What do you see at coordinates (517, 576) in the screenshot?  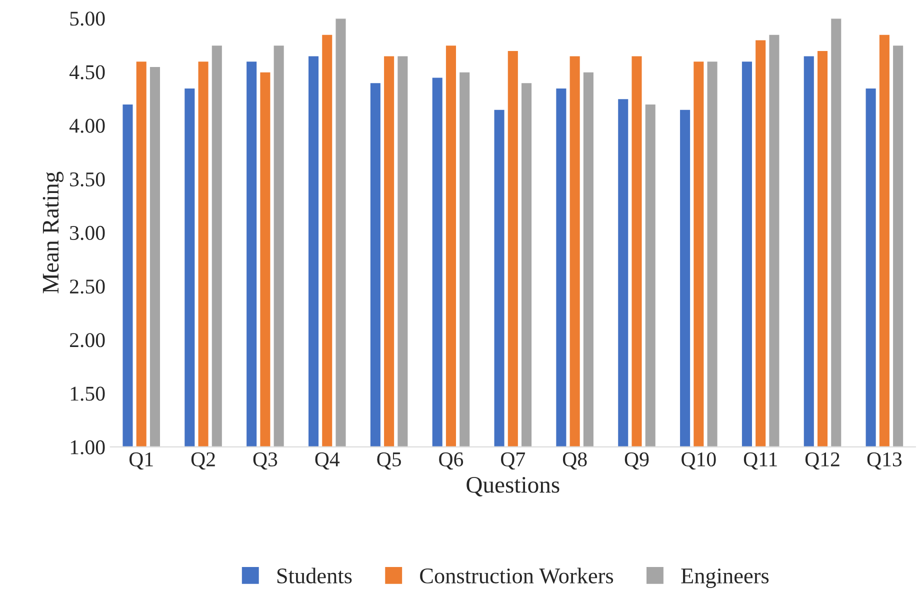 I see `legend-label: Construction Workers` at bounding box center [517, 576].